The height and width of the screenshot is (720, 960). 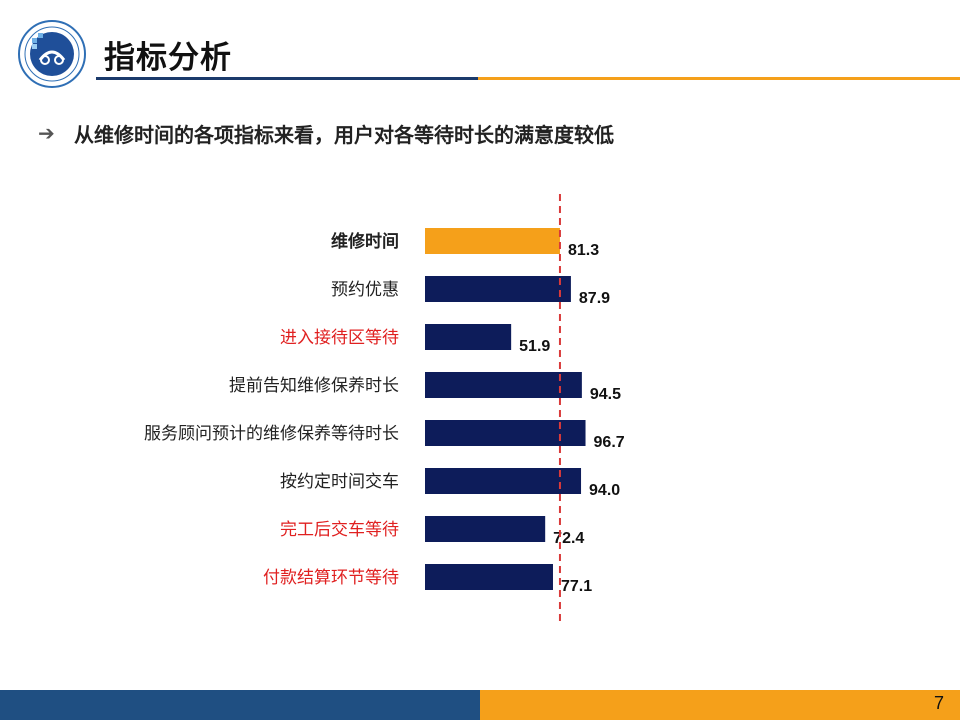 I want to click on category-label: 提前告知维修保养时长, so click(x=314, y=386).